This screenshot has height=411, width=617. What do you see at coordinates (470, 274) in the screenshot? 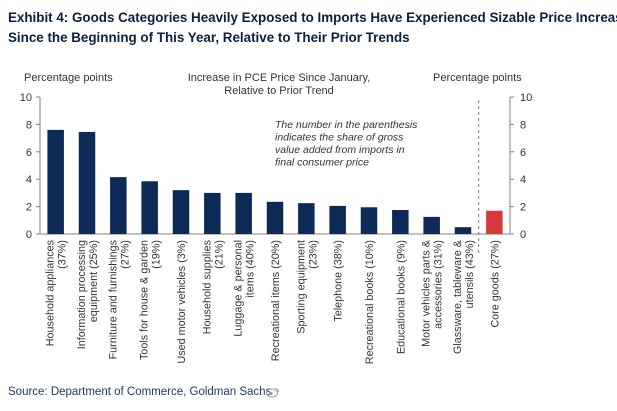
I see `x-tick-label: utensils (43%)` at bounding box center [470, 274].